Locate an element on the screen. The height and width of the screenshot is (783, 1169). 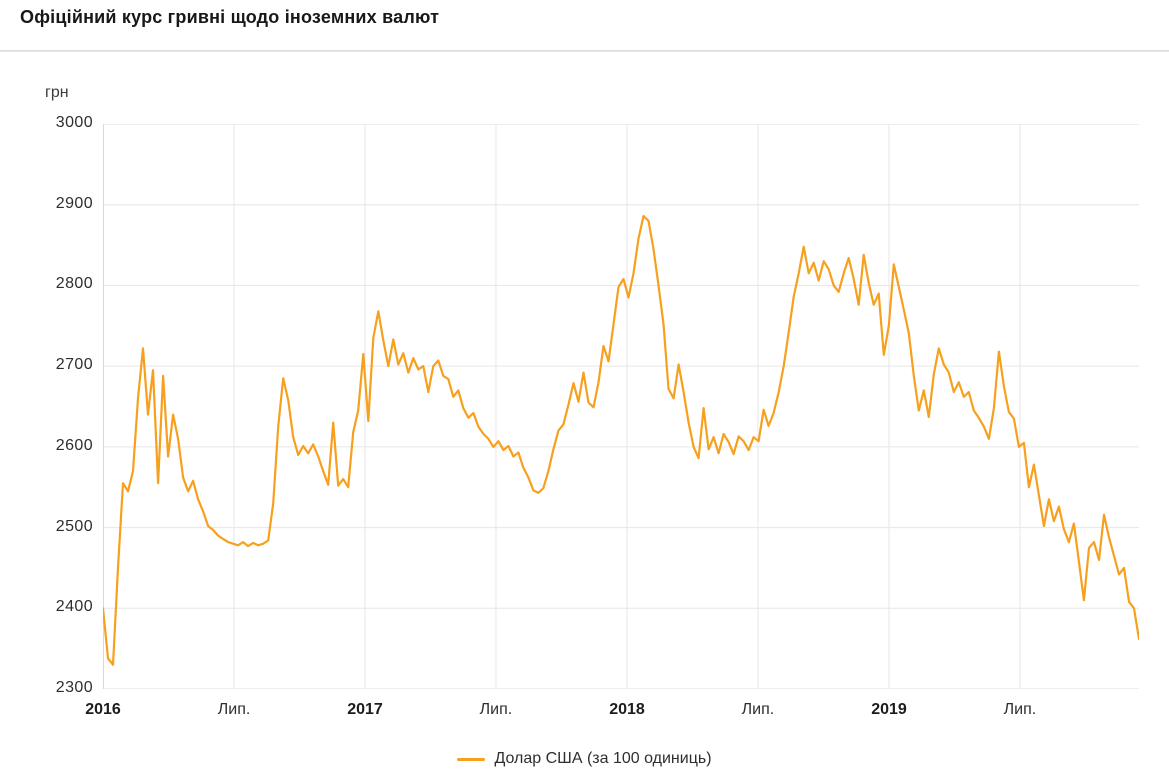
legend-swatch-line is located at coordinates (471, 759).